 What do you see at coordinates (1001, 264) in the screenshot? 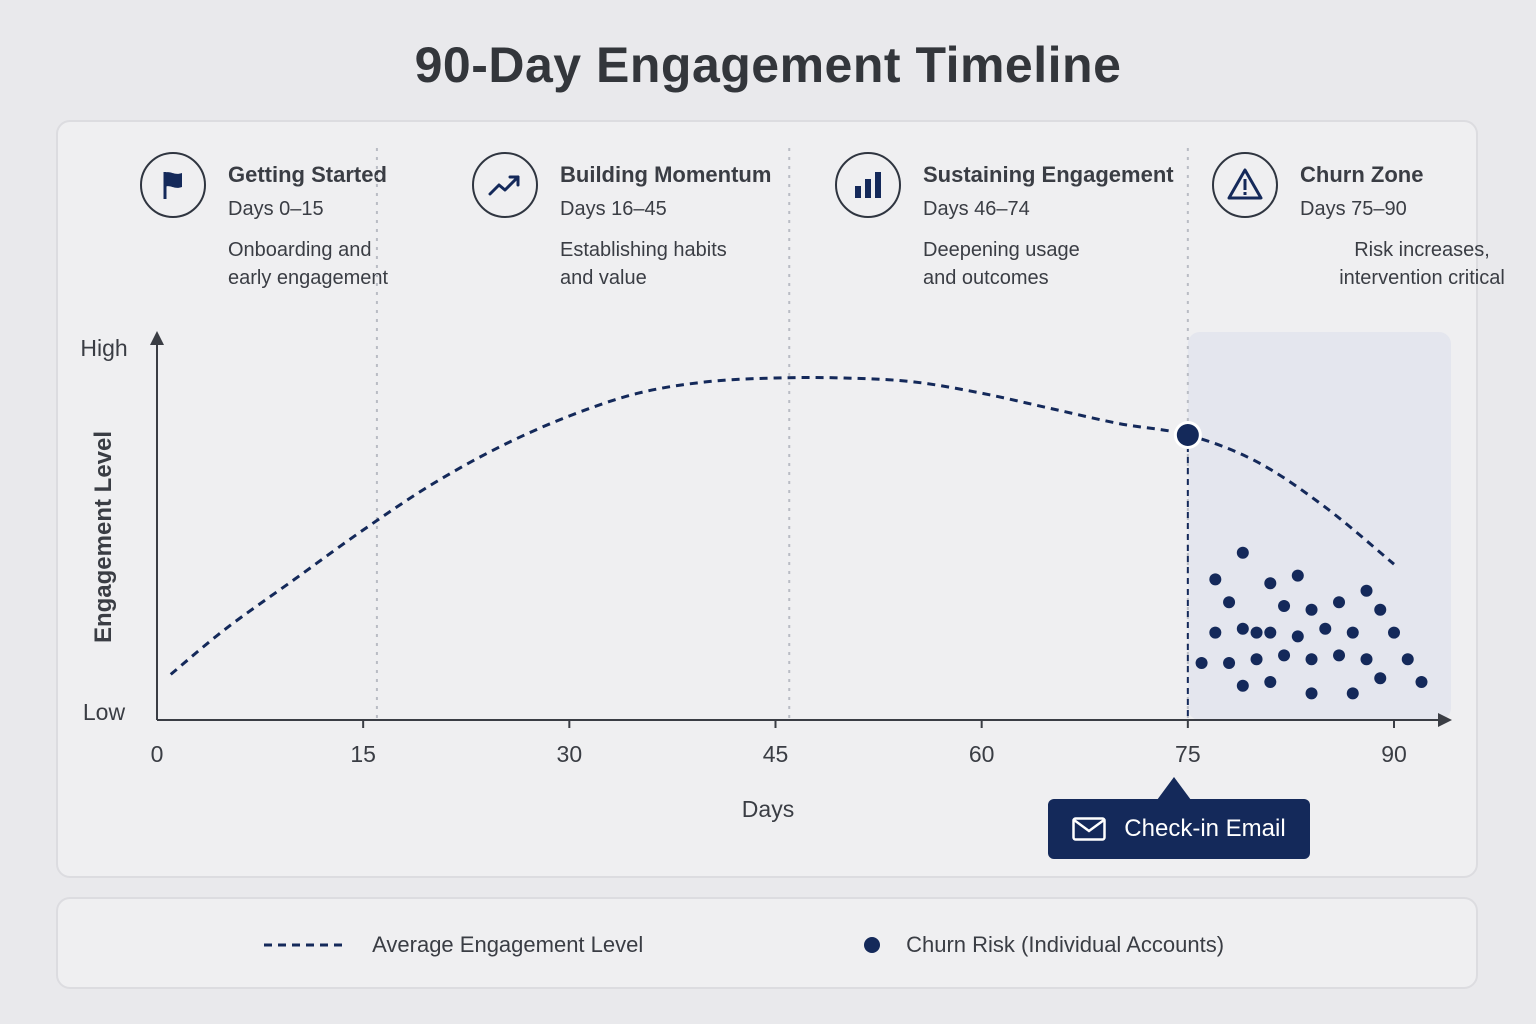
I see `phase-description: Deepening usage and outcomes` at bounding box center [1001, 264].